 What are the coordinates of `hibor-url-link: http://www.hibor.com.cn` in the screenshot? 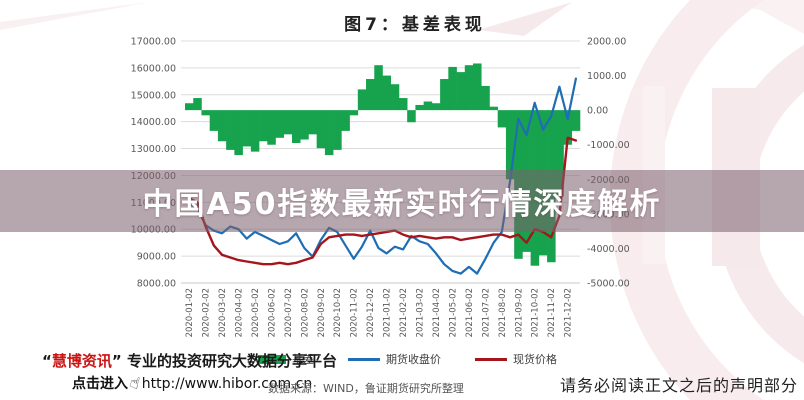 It's located at (227, 384).